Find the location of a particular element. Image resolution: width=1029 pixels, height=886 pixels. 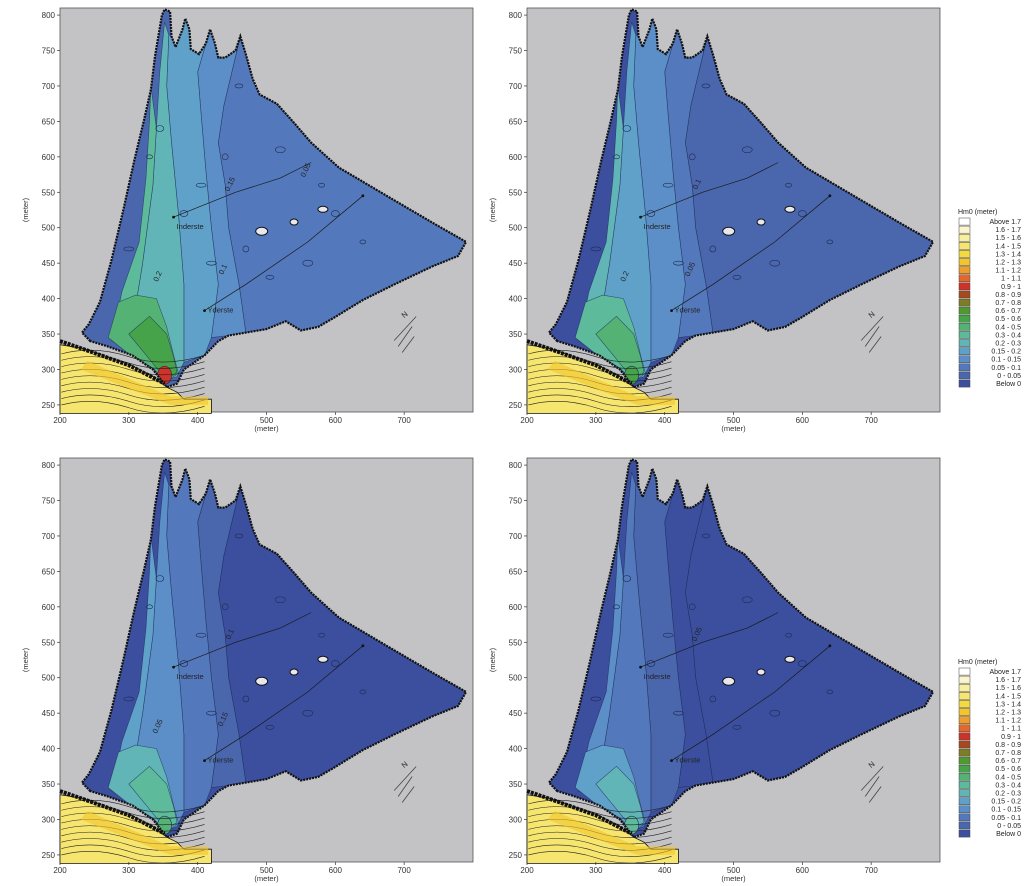

x-tick-label: 300 is located at coordinates (596, 420).